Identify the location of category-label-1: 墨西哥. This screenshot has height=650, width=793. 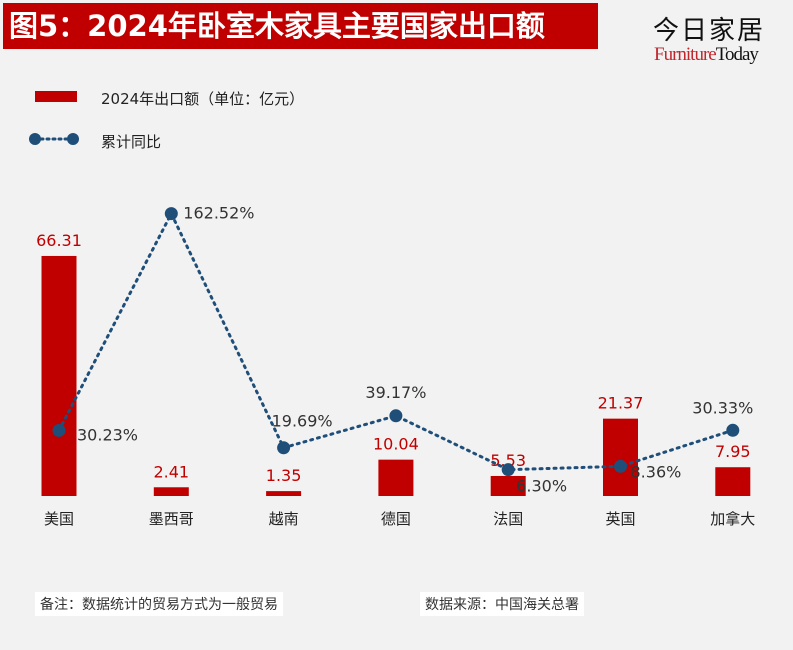
(171, 519).